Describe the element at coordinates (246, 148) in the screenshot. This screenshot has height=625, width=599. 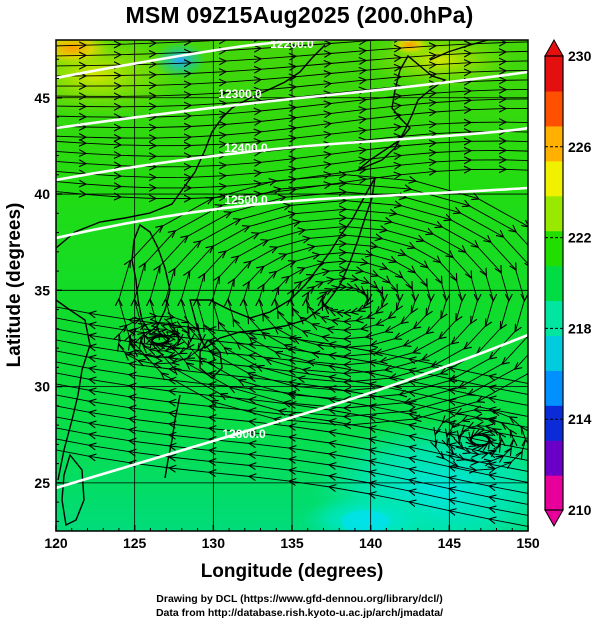
I see `contour-label: 12400.0` at that location.